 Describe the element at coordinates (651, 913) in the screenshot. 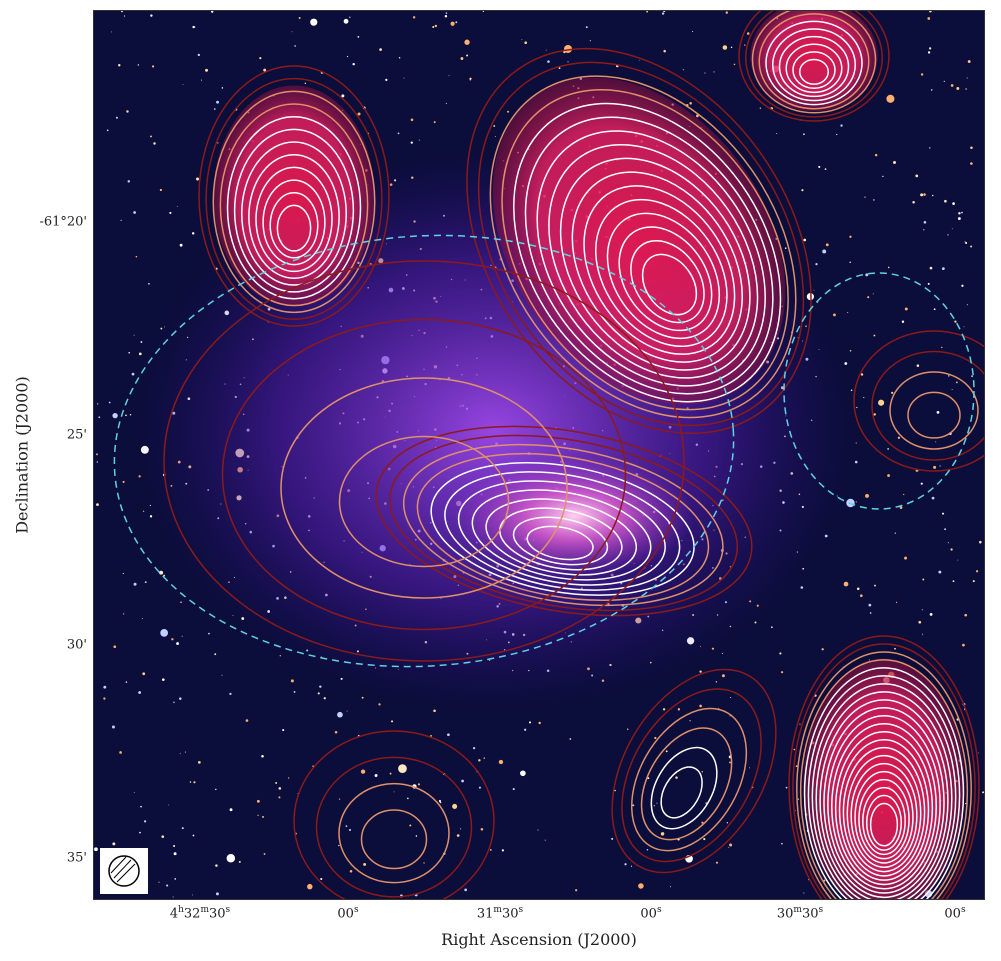

I see `x-tick-label: 00s` at that location.